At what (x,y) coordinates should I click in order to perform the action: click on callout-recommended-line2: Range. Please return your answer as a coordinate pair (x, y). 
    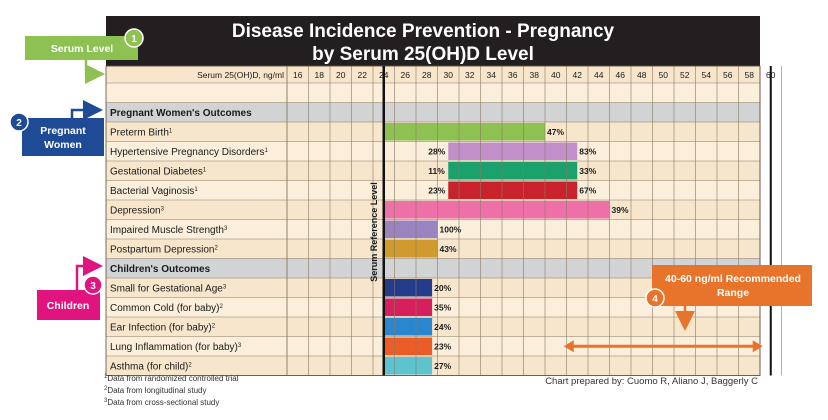
    Looking at the image, I should click on (733, 293).